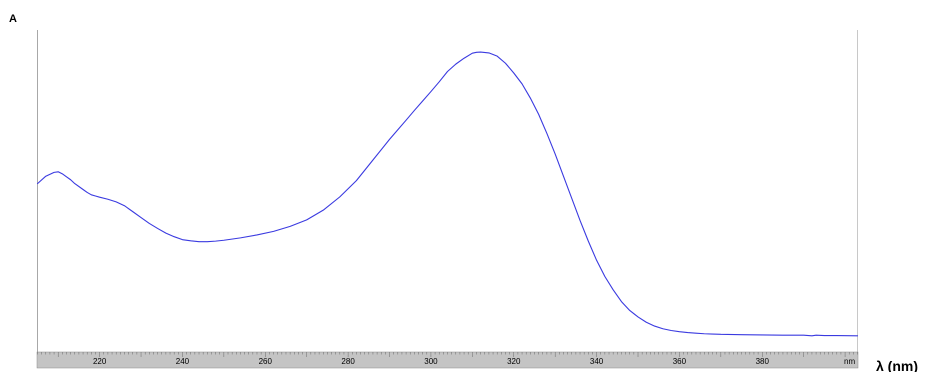 This screenshot has width=925, height=372. I want to click on x-tick-label: 220, so click(100, 361).